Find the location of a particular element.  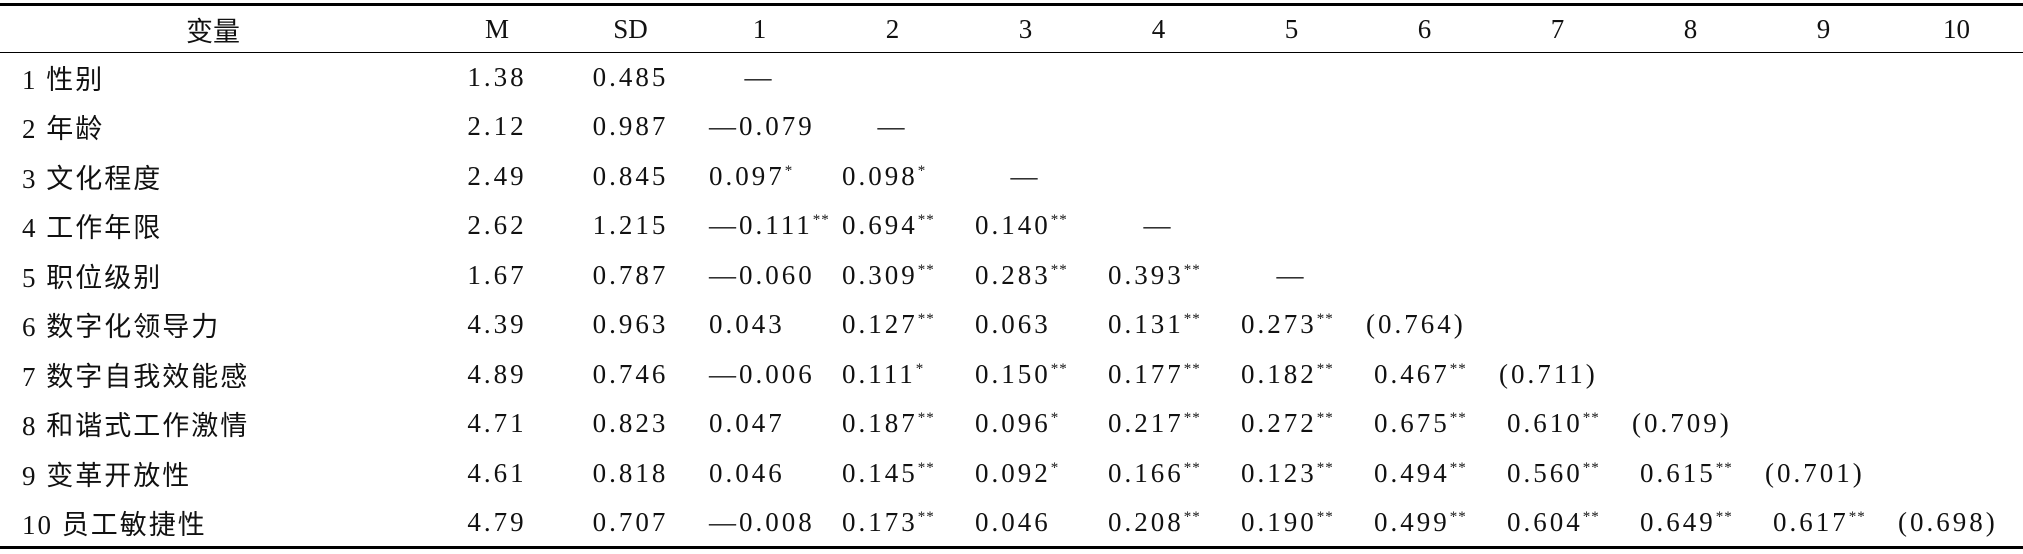

table-cell: 0.043 is located at coordinates (759, 325).